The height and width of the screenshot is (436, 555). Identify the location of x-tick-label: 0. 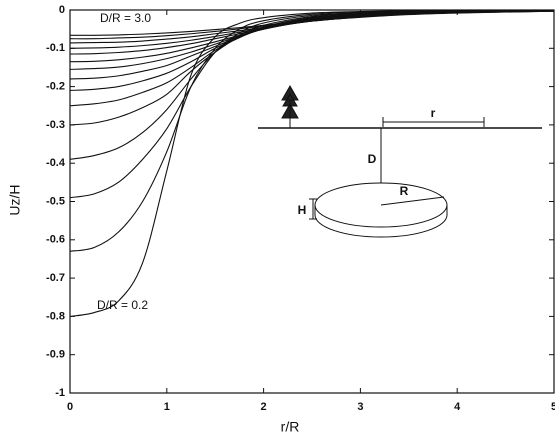
(70, 407).